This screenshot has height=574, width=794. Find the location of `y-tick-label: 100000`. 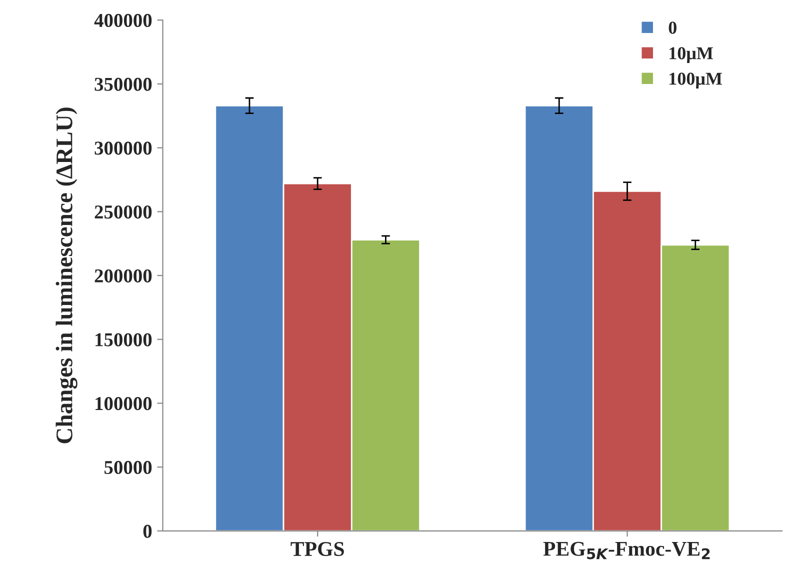

y-tick-label: 100000 is located at coordinates (124, 403).